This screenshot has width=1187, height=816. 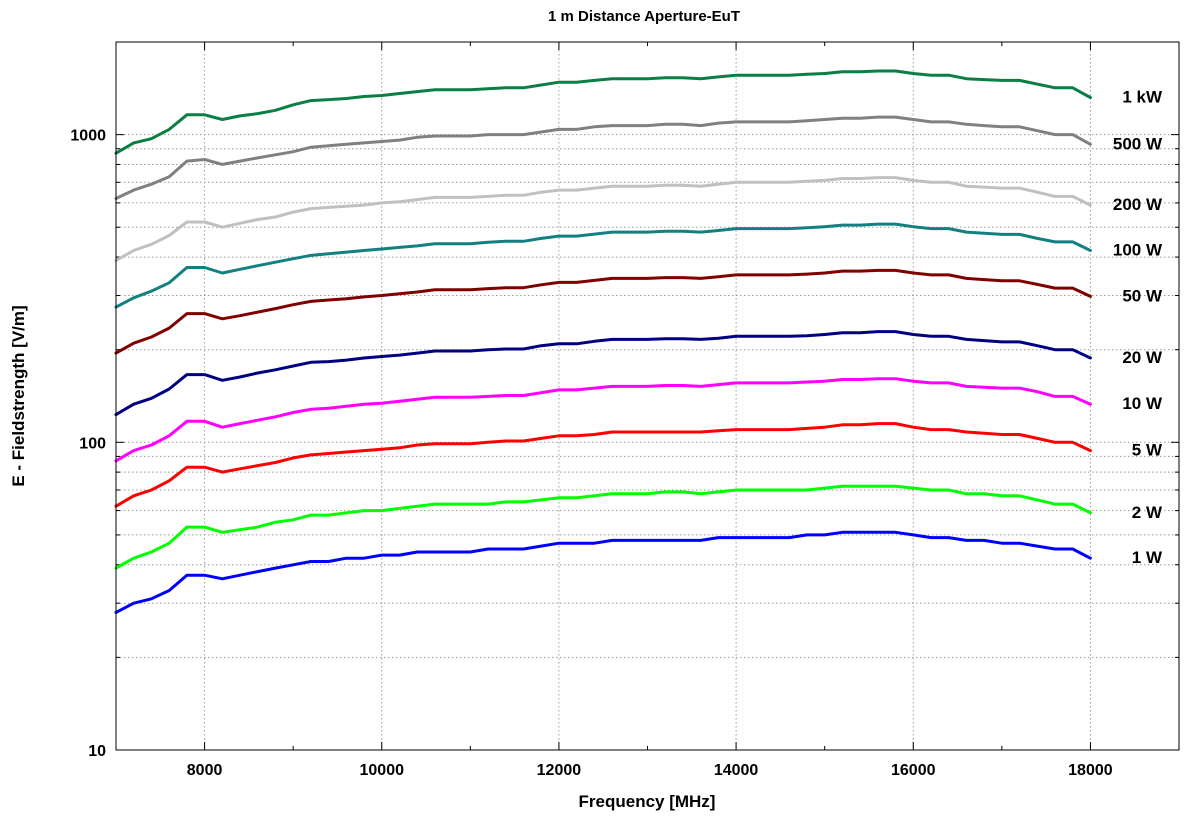 What do you see at coordinates (205, 770) in the screenshot?
I see `x-tick-label: 8000` at bounding box center [205, 770].